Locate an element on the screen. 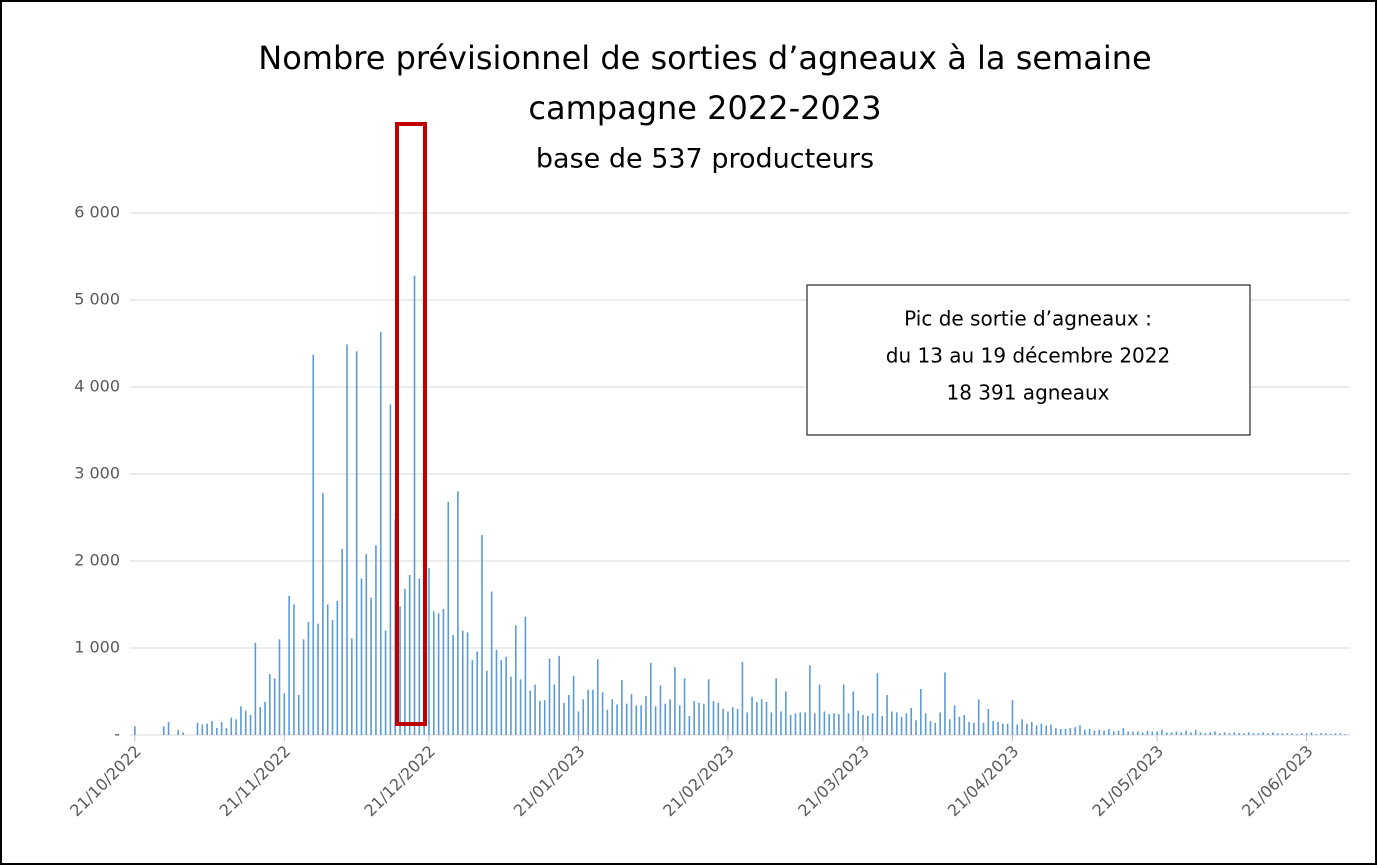  y-tick-label: - is located at coordinates (117, 734).